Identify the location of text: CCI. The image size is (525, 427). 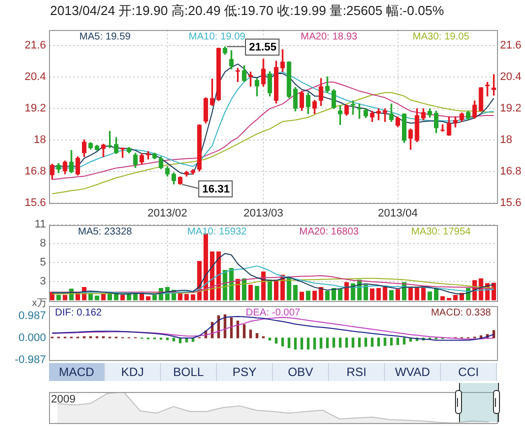
(469, 372).